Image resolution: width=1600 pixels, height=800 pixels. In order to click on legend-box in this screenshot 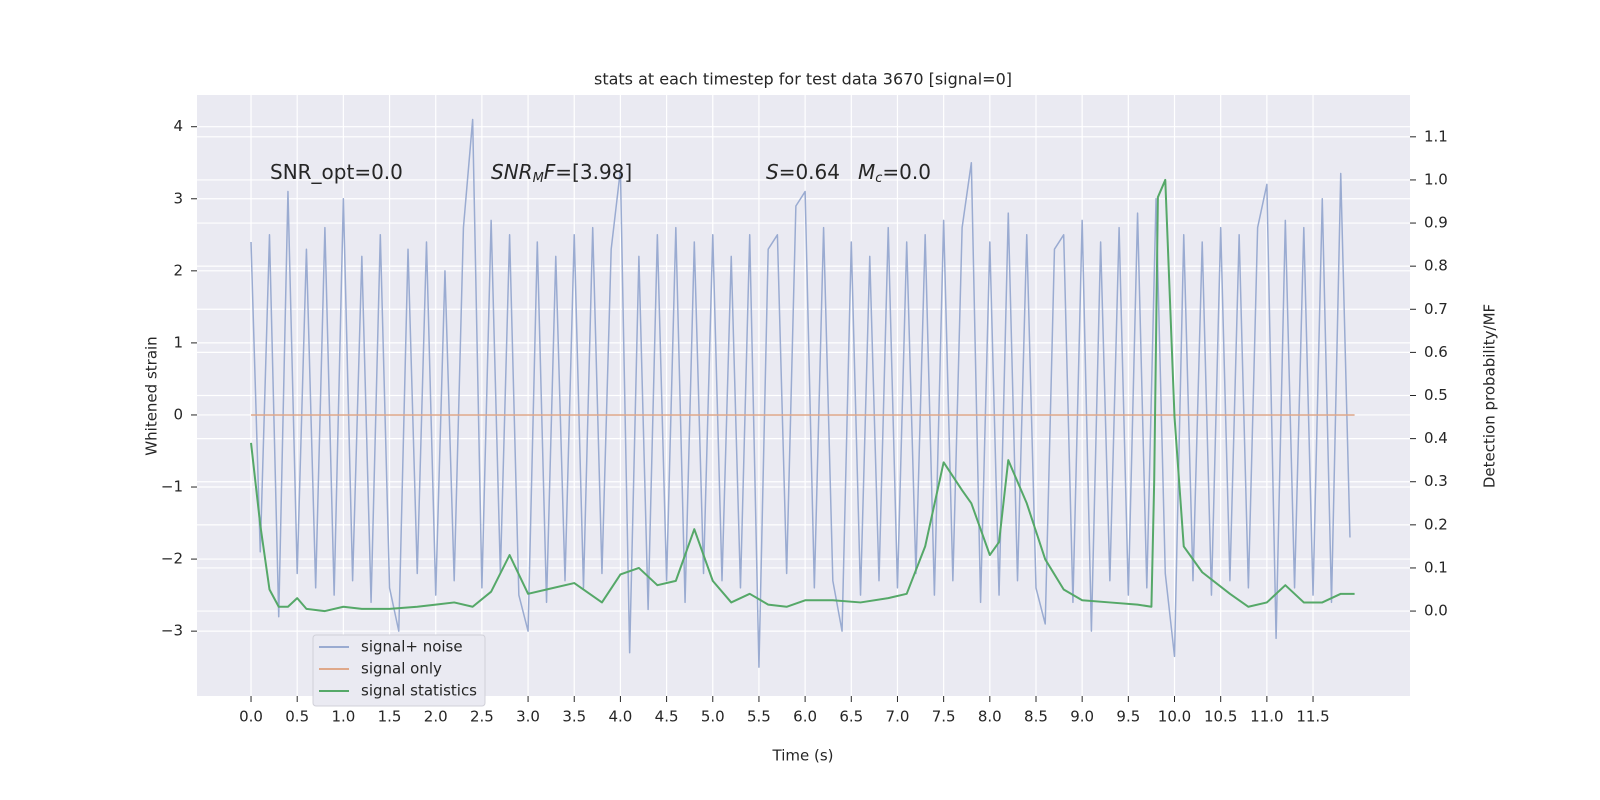, I will do `click(399, 670)`.